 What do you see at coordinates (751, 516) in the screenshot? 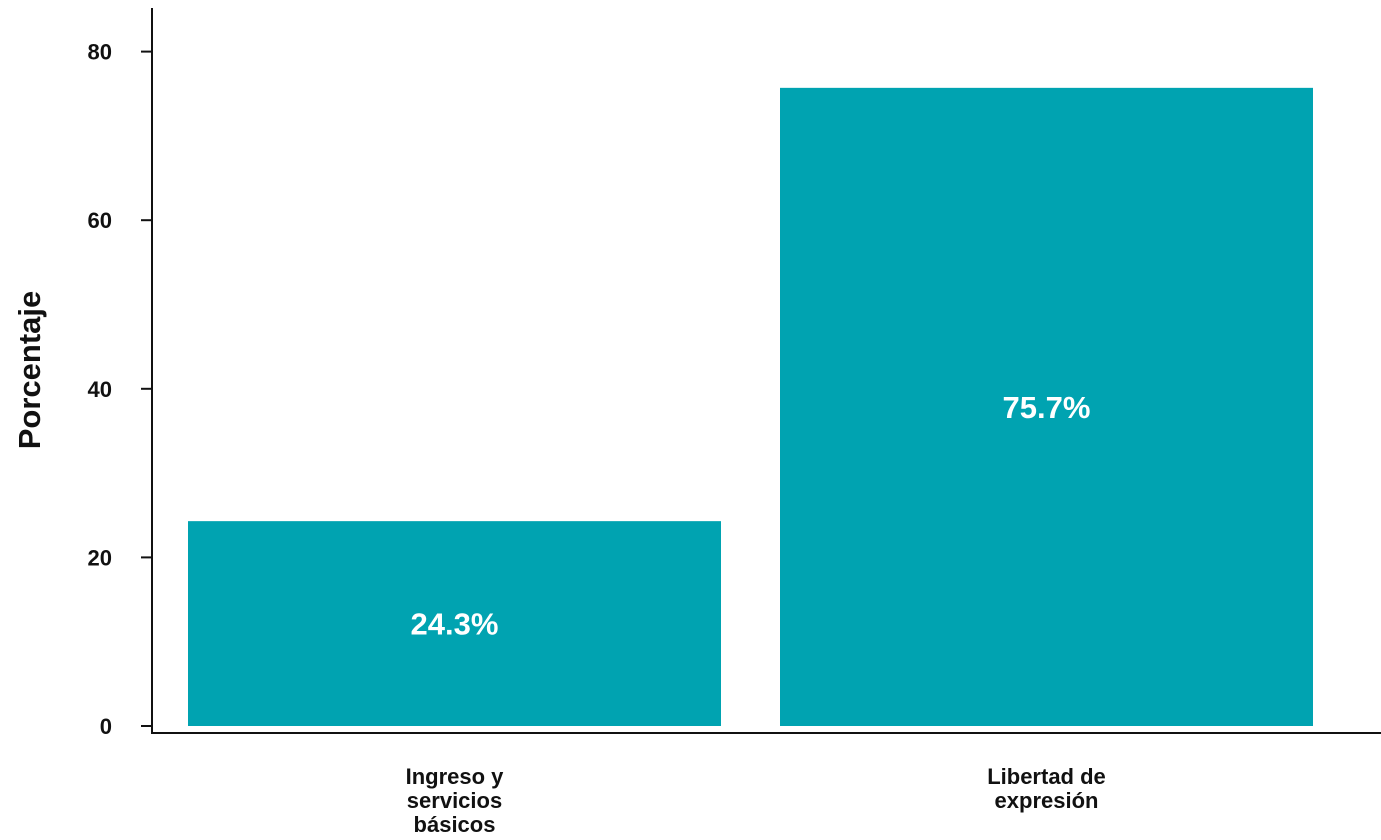
I see `data-labels: 24.3% 75.7%` at bounding box center [751, 516].